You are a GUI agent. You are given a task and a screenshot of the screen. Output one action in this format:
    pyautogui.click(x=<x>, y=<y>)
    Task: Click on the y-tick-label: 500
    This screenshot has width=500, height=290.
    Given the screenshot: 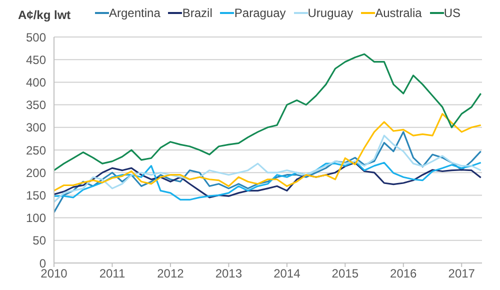 What is the action you would take?
    pyautogui.click(x=36, y=37)
    